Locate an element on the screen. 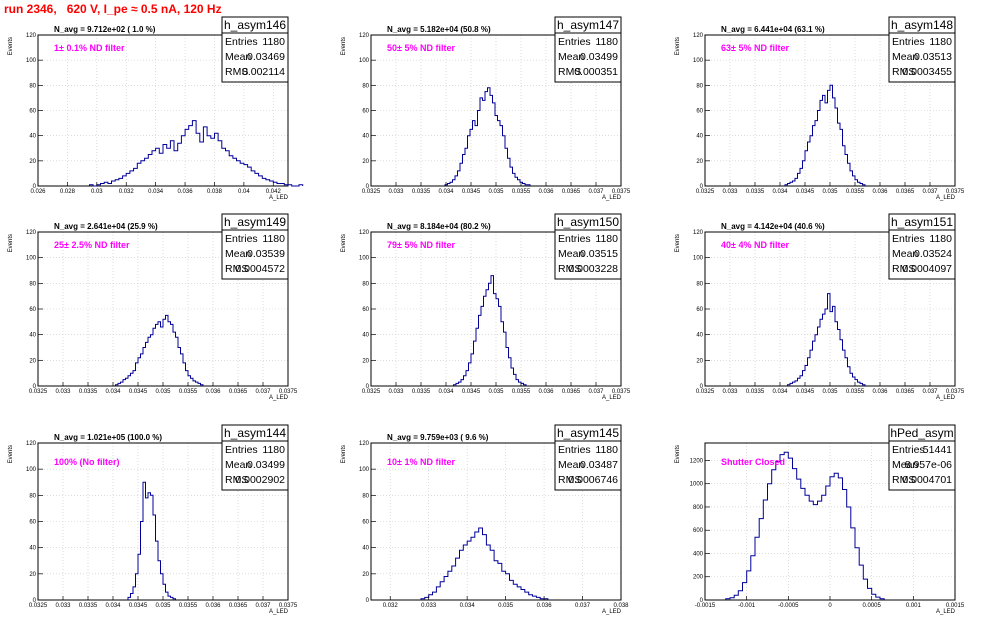  x-tick-label: 0.032 is located at coordinates (391, 606).